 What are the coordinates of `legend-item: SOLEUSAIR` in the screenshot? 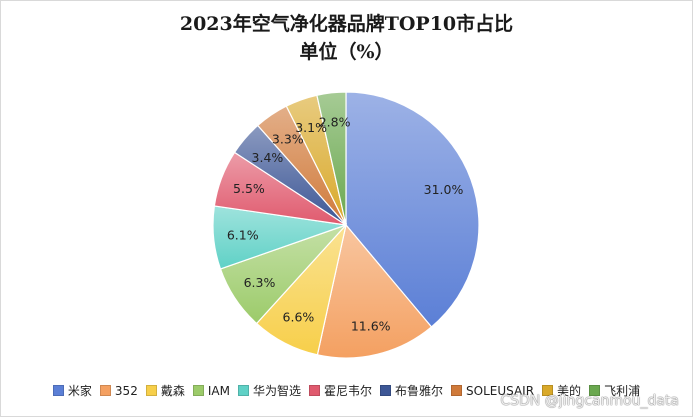 It's located at (492, 391).